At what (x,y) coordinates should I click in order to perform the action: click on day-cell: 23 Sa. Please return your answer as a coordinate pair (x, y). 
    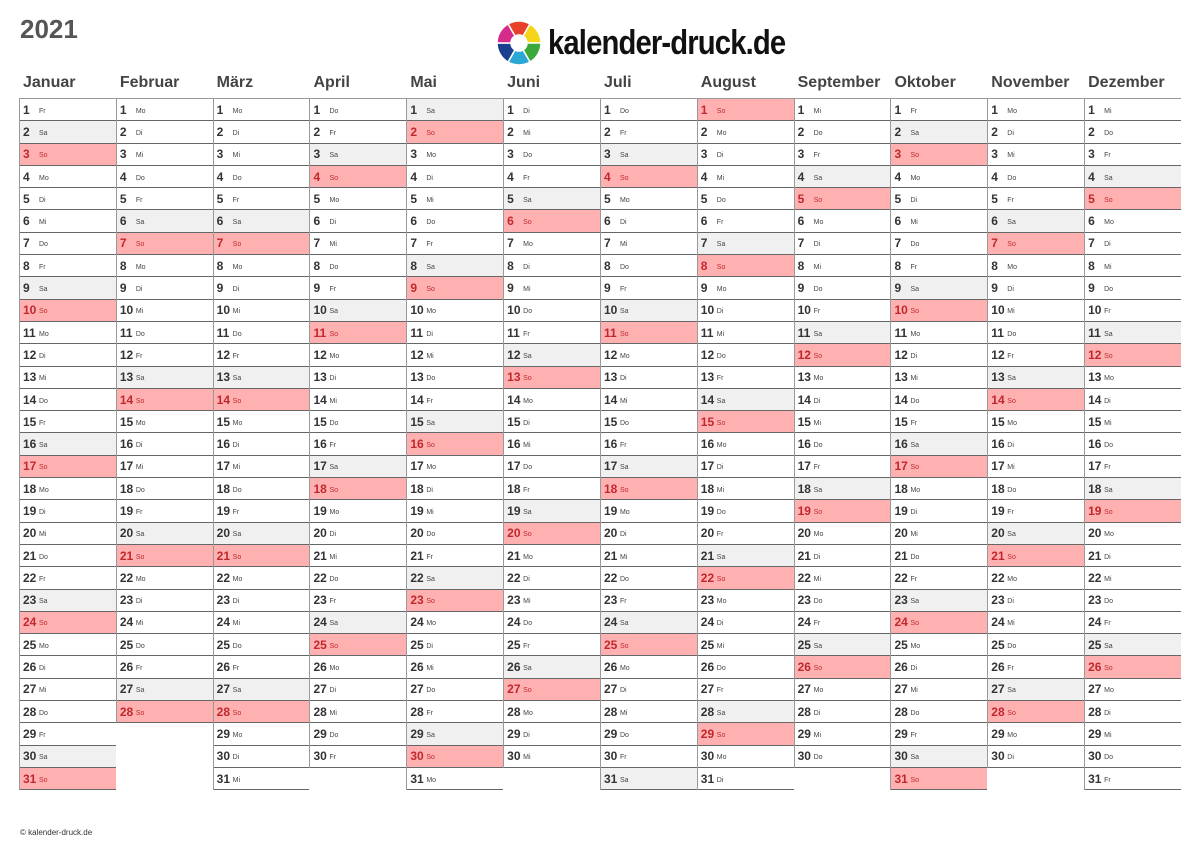
    Looking at the image, I should click on (939, 600).